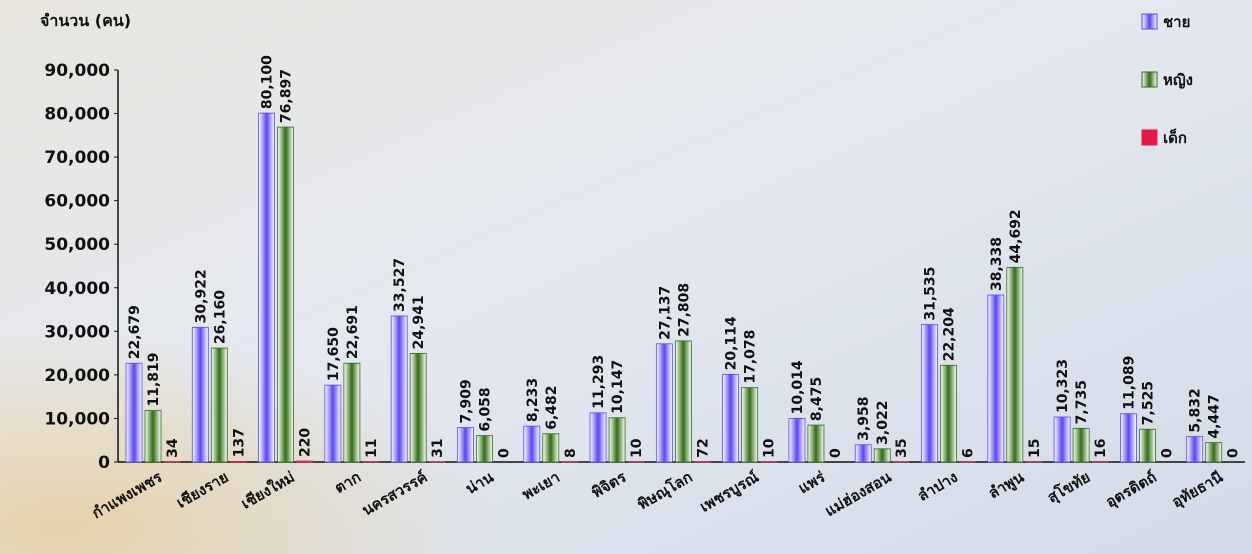 This screenshot has height=554, width=1252. I want to click on value-label: 16, so click(1101, 447).